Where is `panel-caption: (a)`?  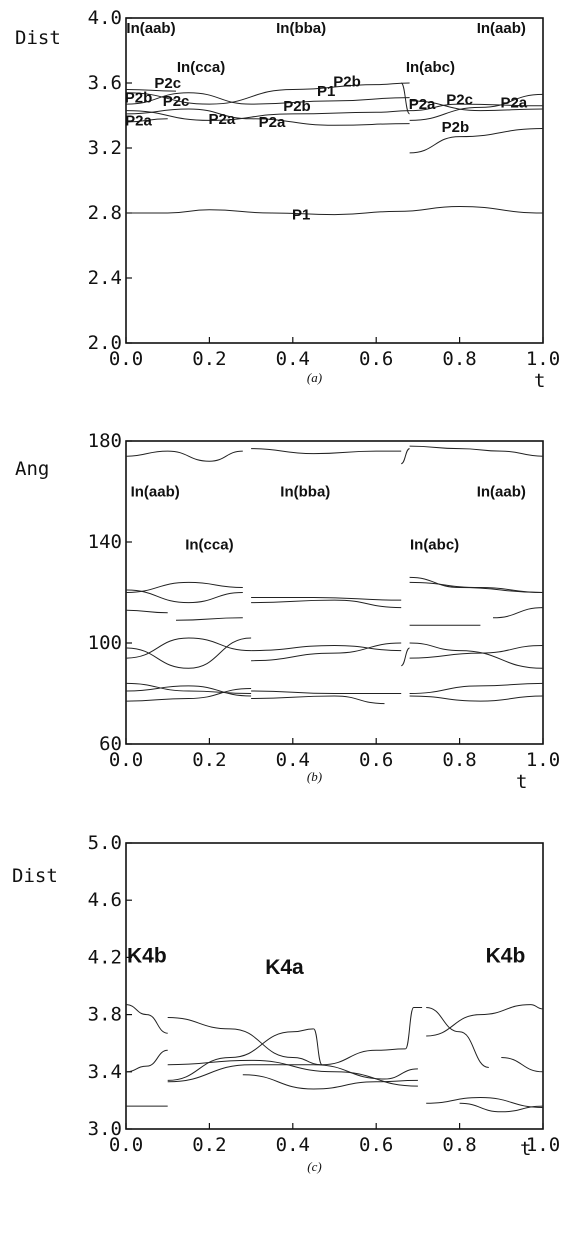 panel-caption: (a) is located at coordinates (314, 377).